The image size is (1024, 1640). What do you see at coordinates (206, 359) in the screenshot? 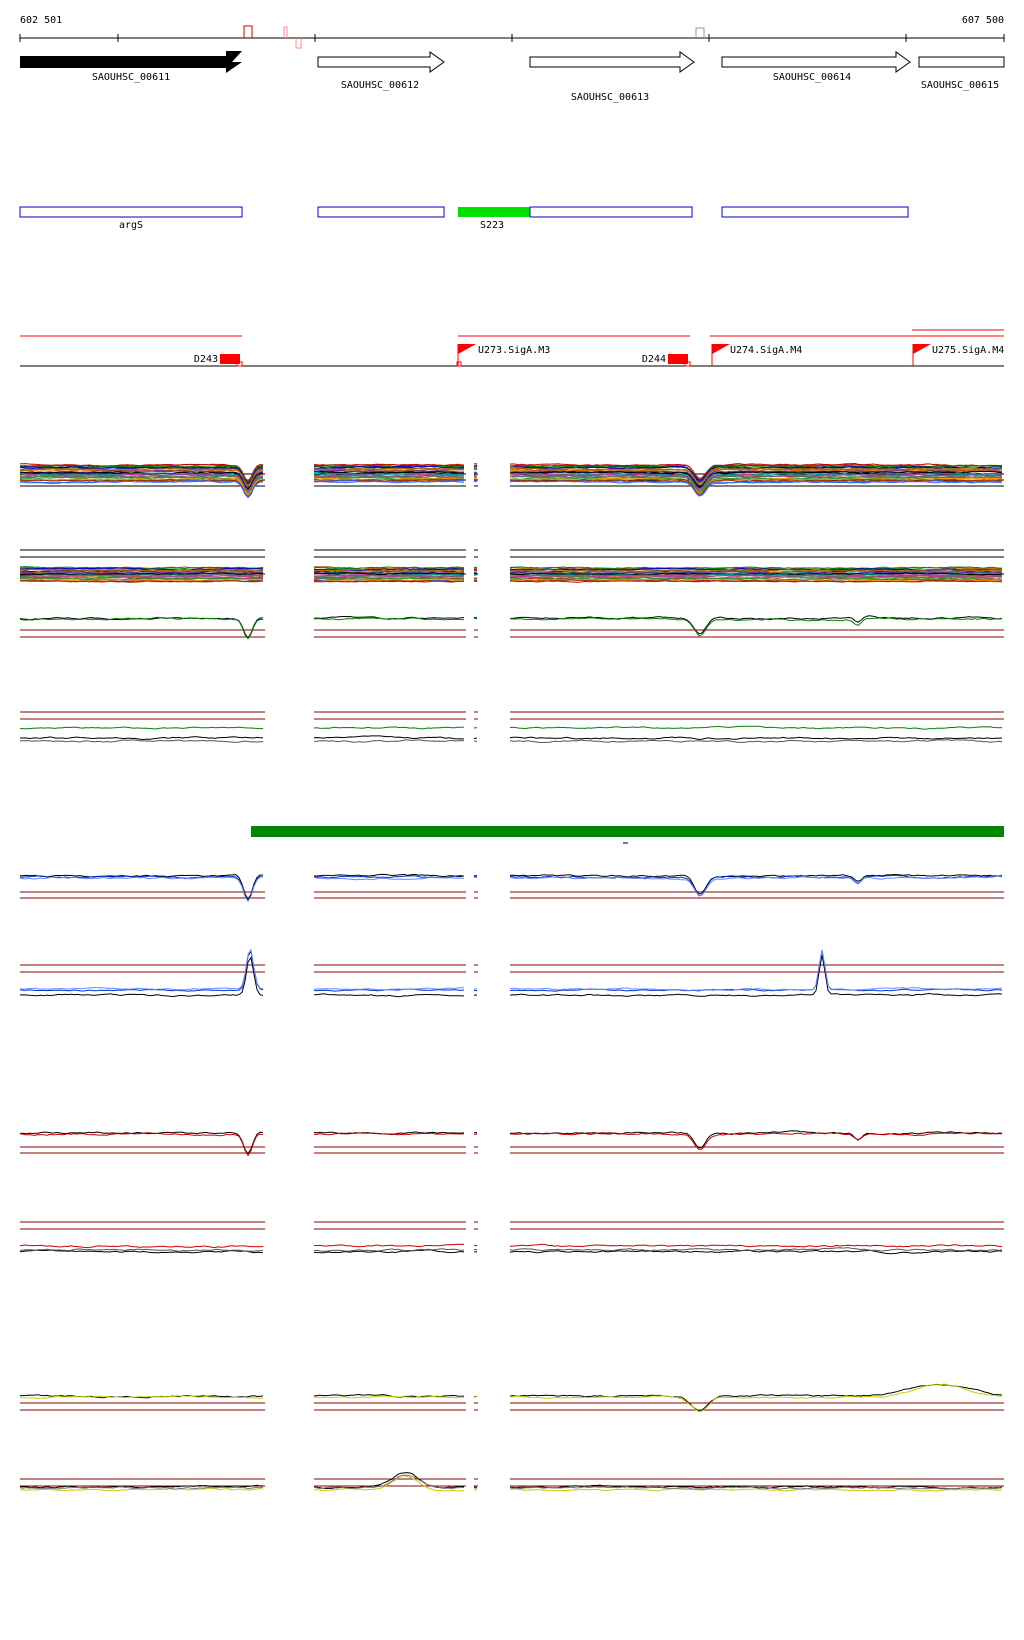
I see `feature-label: D243` at bounding box center [206, 359].